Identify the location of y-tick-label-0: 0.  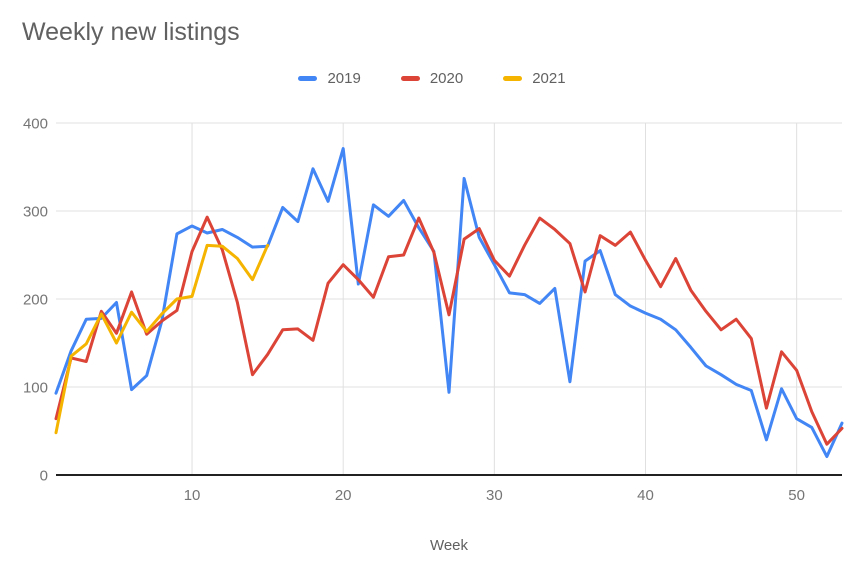
(44, 476).